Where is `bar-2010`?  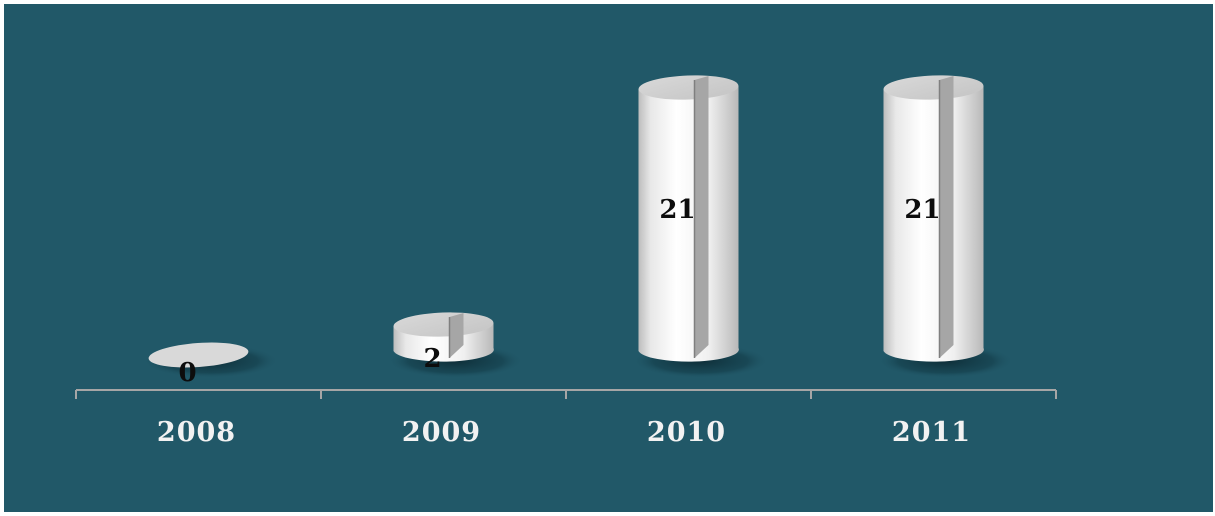 bar-2010 is located at coordinates (700, 226).